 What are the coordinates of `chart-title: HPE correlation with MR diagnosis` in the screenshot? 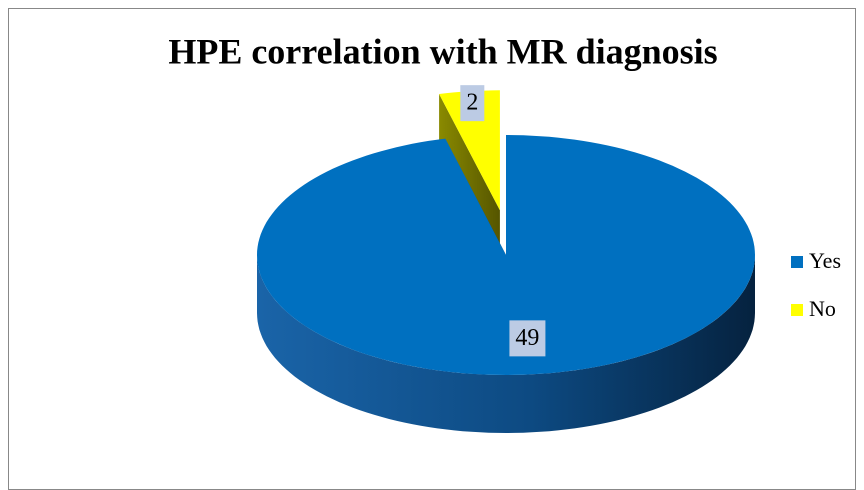 It's located at (442, 51).